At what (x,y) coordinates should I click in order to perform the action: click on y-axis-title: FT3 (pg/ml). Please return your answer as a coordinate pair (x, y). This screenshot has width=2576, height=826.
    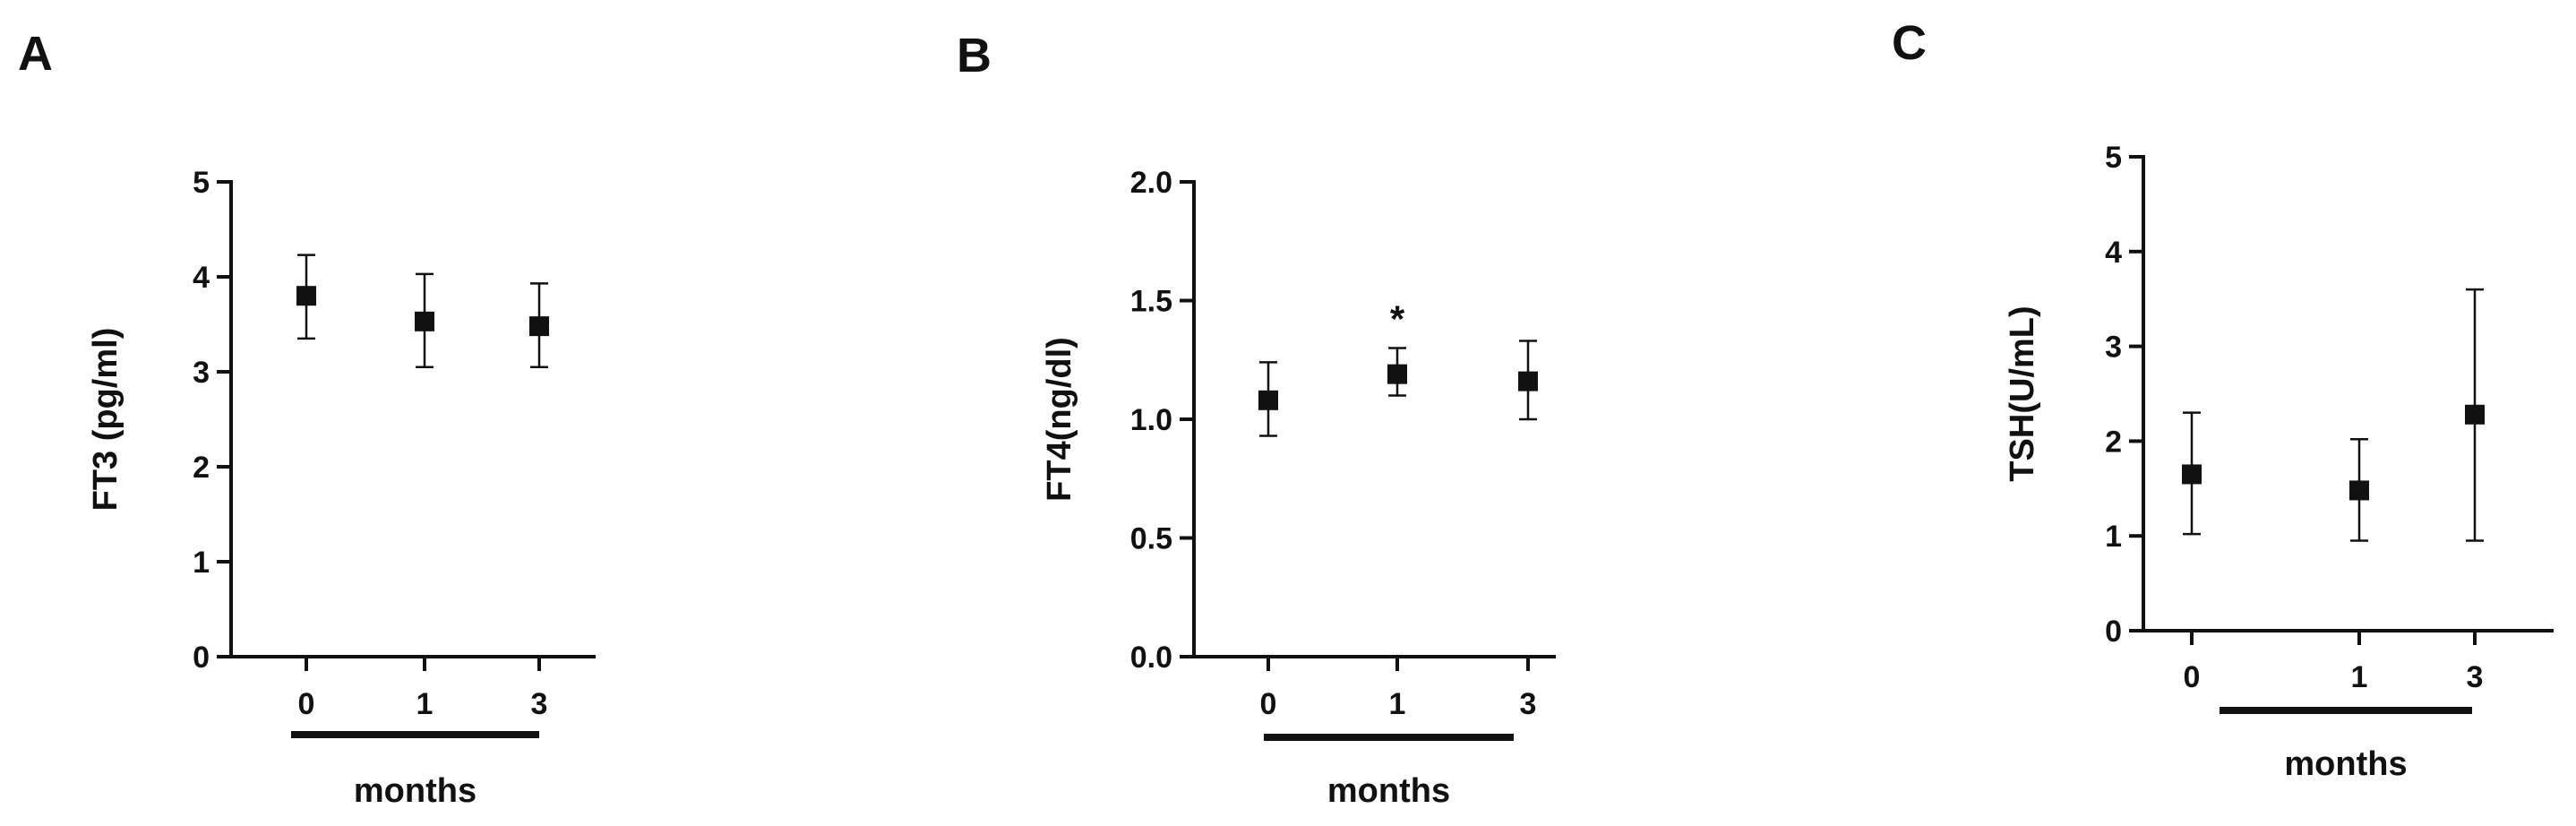
    Looking at the image, I should click on (106, 420).